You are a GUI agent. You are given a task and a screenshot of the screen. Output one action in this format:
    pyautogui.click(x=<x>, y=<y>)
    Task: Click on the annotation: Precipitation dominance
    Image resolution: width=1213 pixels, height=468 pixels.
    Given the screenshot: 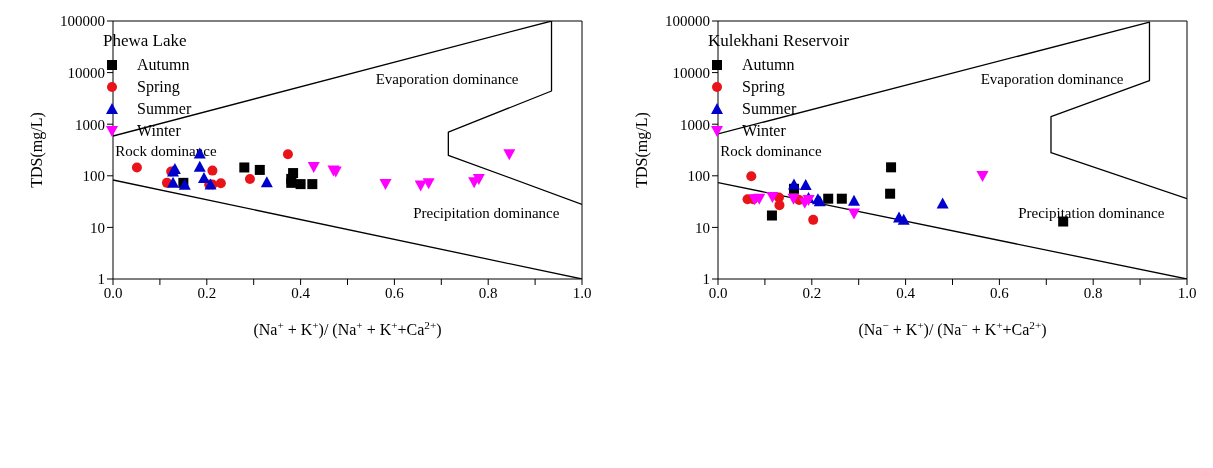 What is the action you would take?
    pyautogui.click(x=486, y=212)
    